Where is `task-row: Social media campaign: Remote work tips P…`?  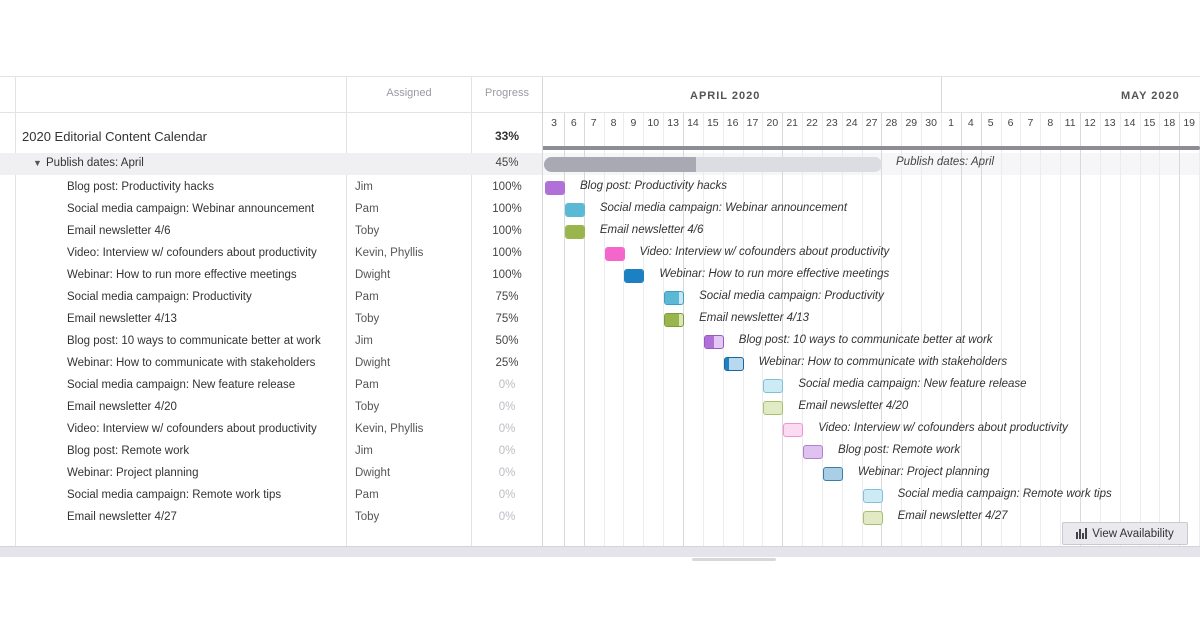
task-row: Social media campaign: Remote work tips P… is located at coordinates (271, 496).